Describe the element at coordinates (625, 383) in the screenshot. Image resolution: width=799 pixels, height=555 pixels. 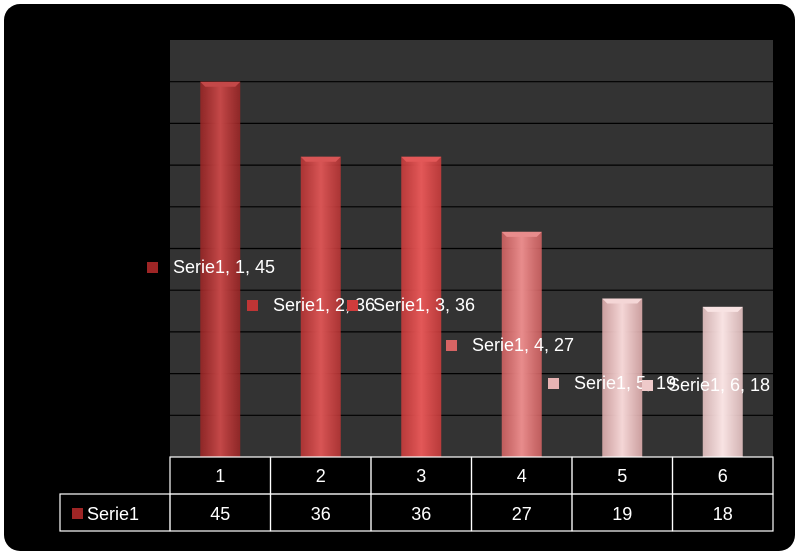
I see `data-label: Serie1, 5, 19` at that location.